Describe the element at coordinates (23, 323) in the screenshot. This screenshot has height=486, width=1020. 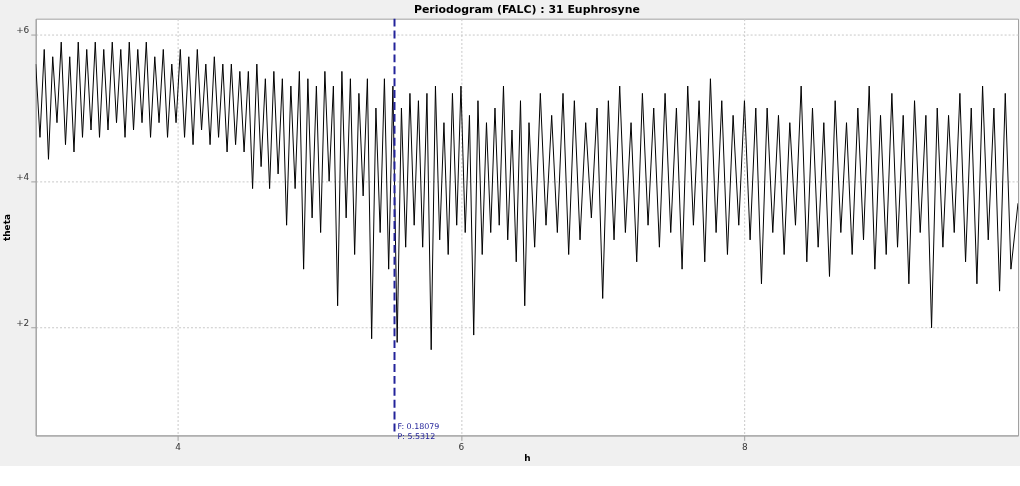
I see `y-tick-label: +2` at that location.